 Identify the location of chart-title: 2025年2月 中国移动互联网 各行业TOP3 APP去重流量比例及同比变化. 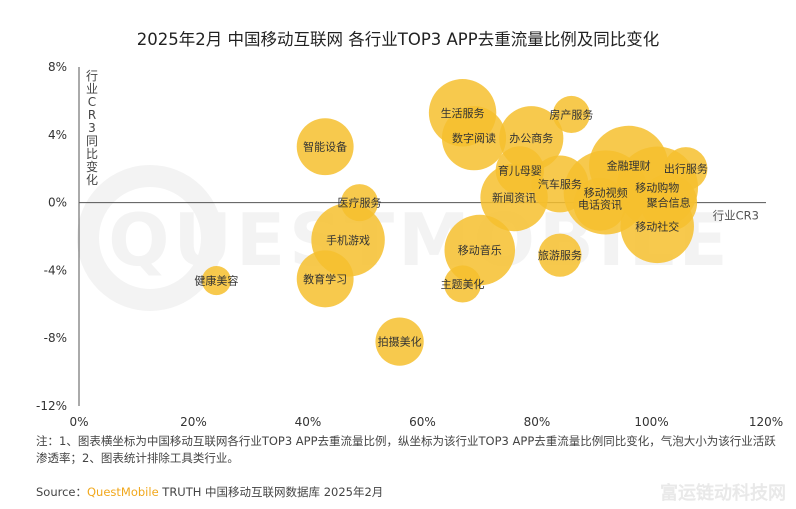
(398, 39).